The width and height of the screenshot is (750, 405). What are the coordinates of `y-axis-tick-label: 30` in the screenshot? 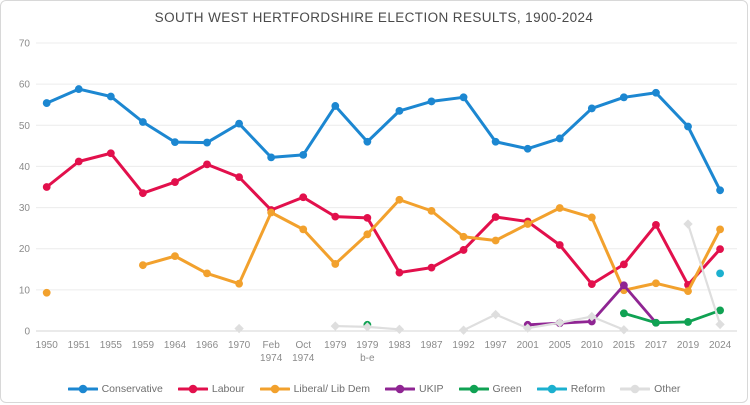 It's located at (25, 208).